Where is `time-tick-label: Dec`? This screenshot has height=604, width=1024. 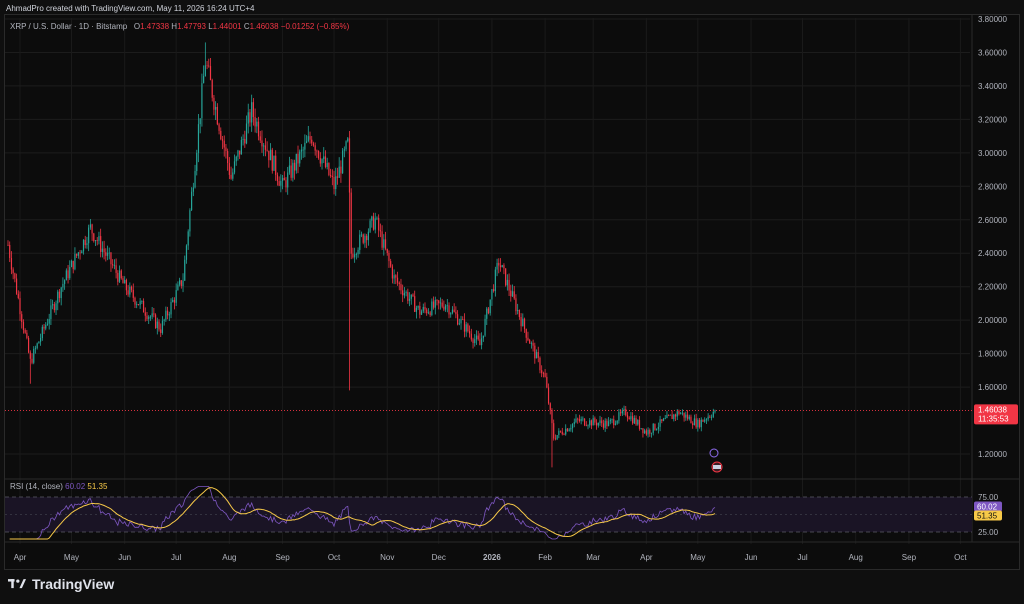
time-tick-label: Dec is located at coordinates (439, 557).